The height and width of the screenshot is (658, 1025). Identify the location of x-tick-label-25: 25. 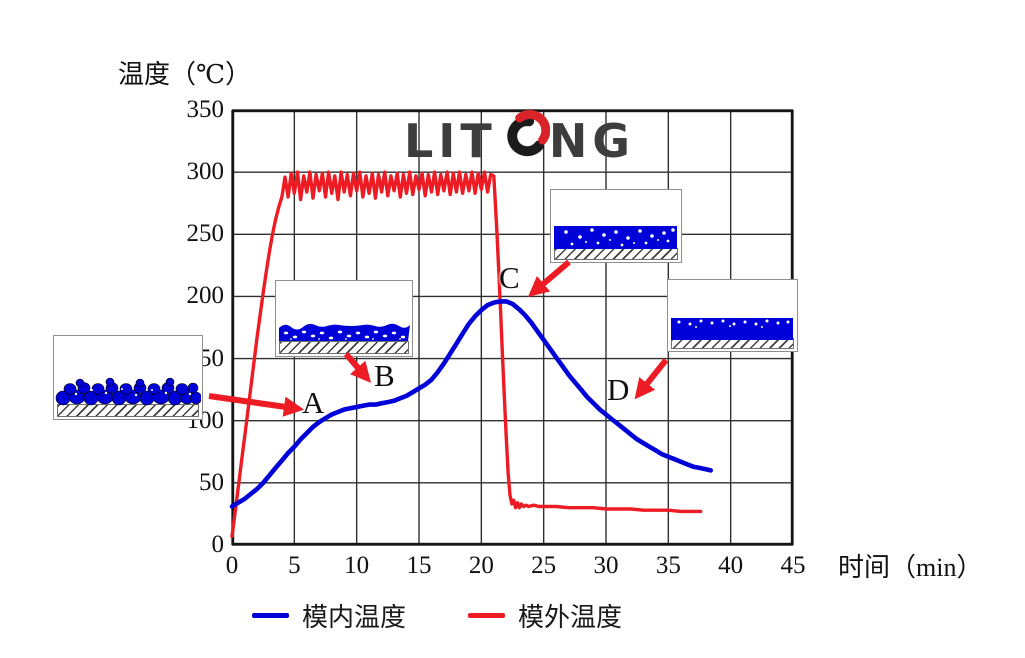
(544, 565).